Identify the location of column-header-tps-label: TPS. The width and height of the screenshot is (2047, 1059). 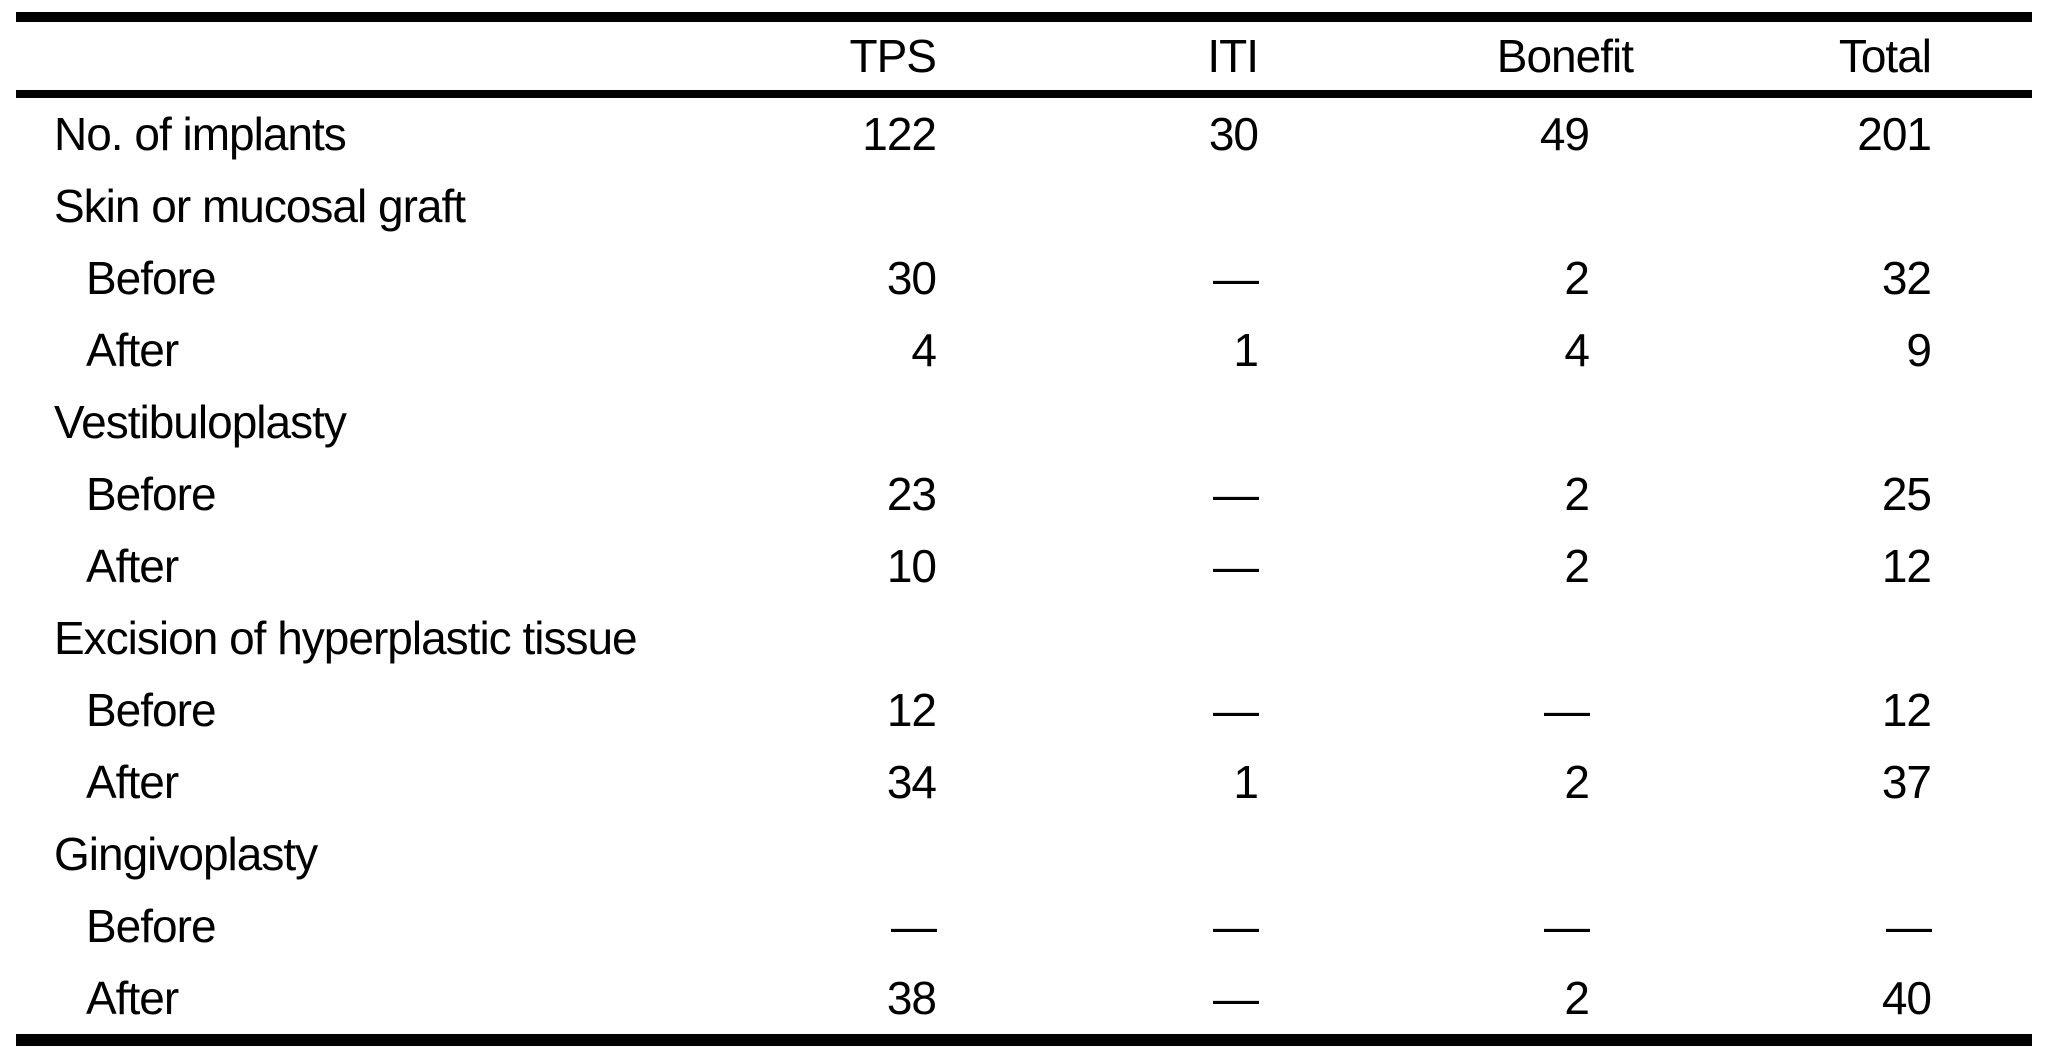
(893, 56).